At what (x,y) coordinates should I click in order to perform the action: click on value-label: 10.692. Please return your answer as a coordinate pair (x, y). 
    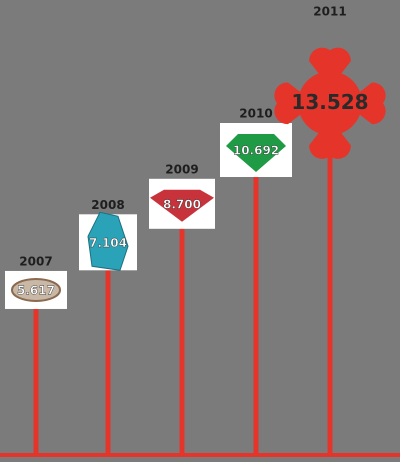
    Looking at the image, I should click on (256, 151).